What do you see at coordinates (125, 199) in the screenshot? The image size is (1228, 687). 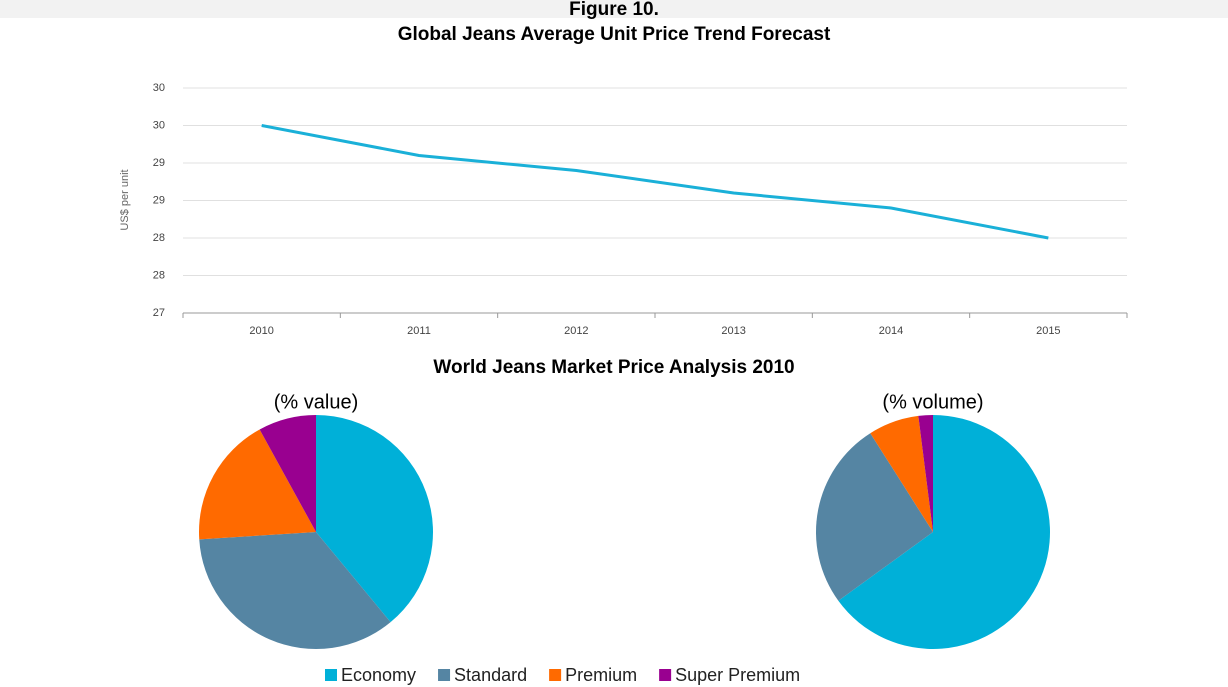 I see `y-axis-label: US$ per unit` at bounding box center [125, 199].